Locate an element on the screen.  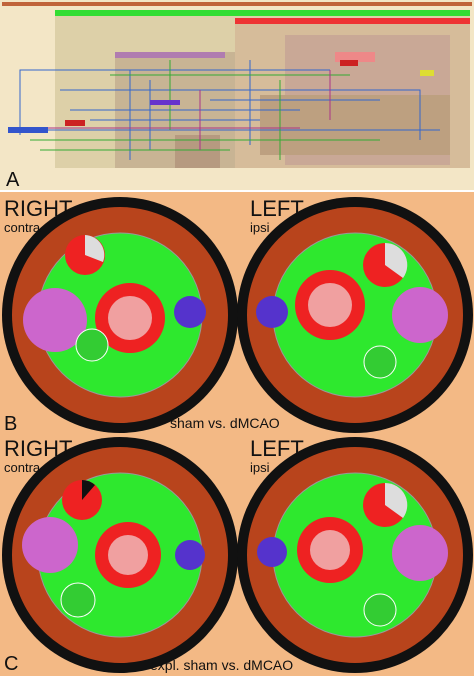
panel-label: C is located at coordinates (11, 664).